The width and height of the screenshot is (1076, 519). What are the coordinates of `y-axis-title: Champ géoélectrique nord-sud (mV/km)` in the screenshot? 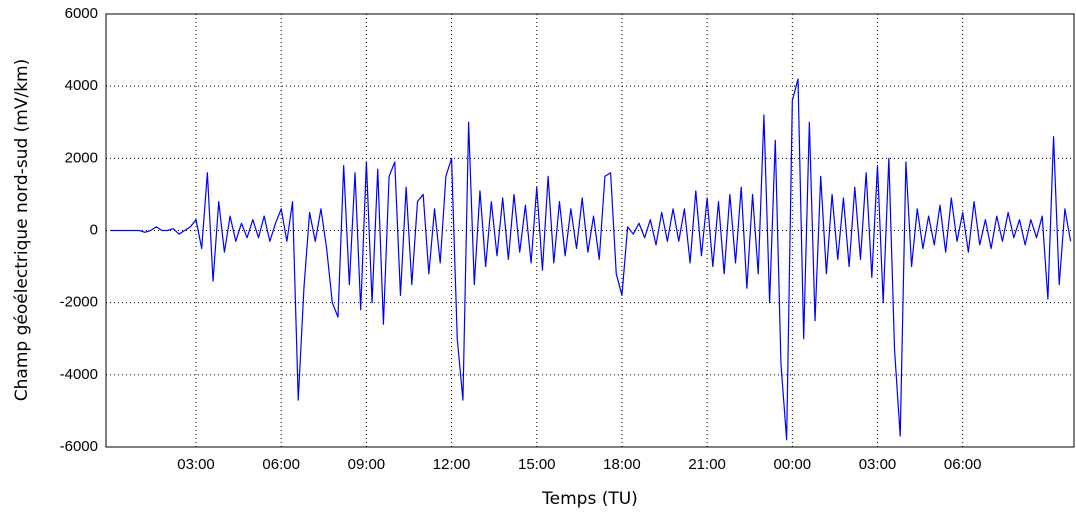 It's located at (22, 230).